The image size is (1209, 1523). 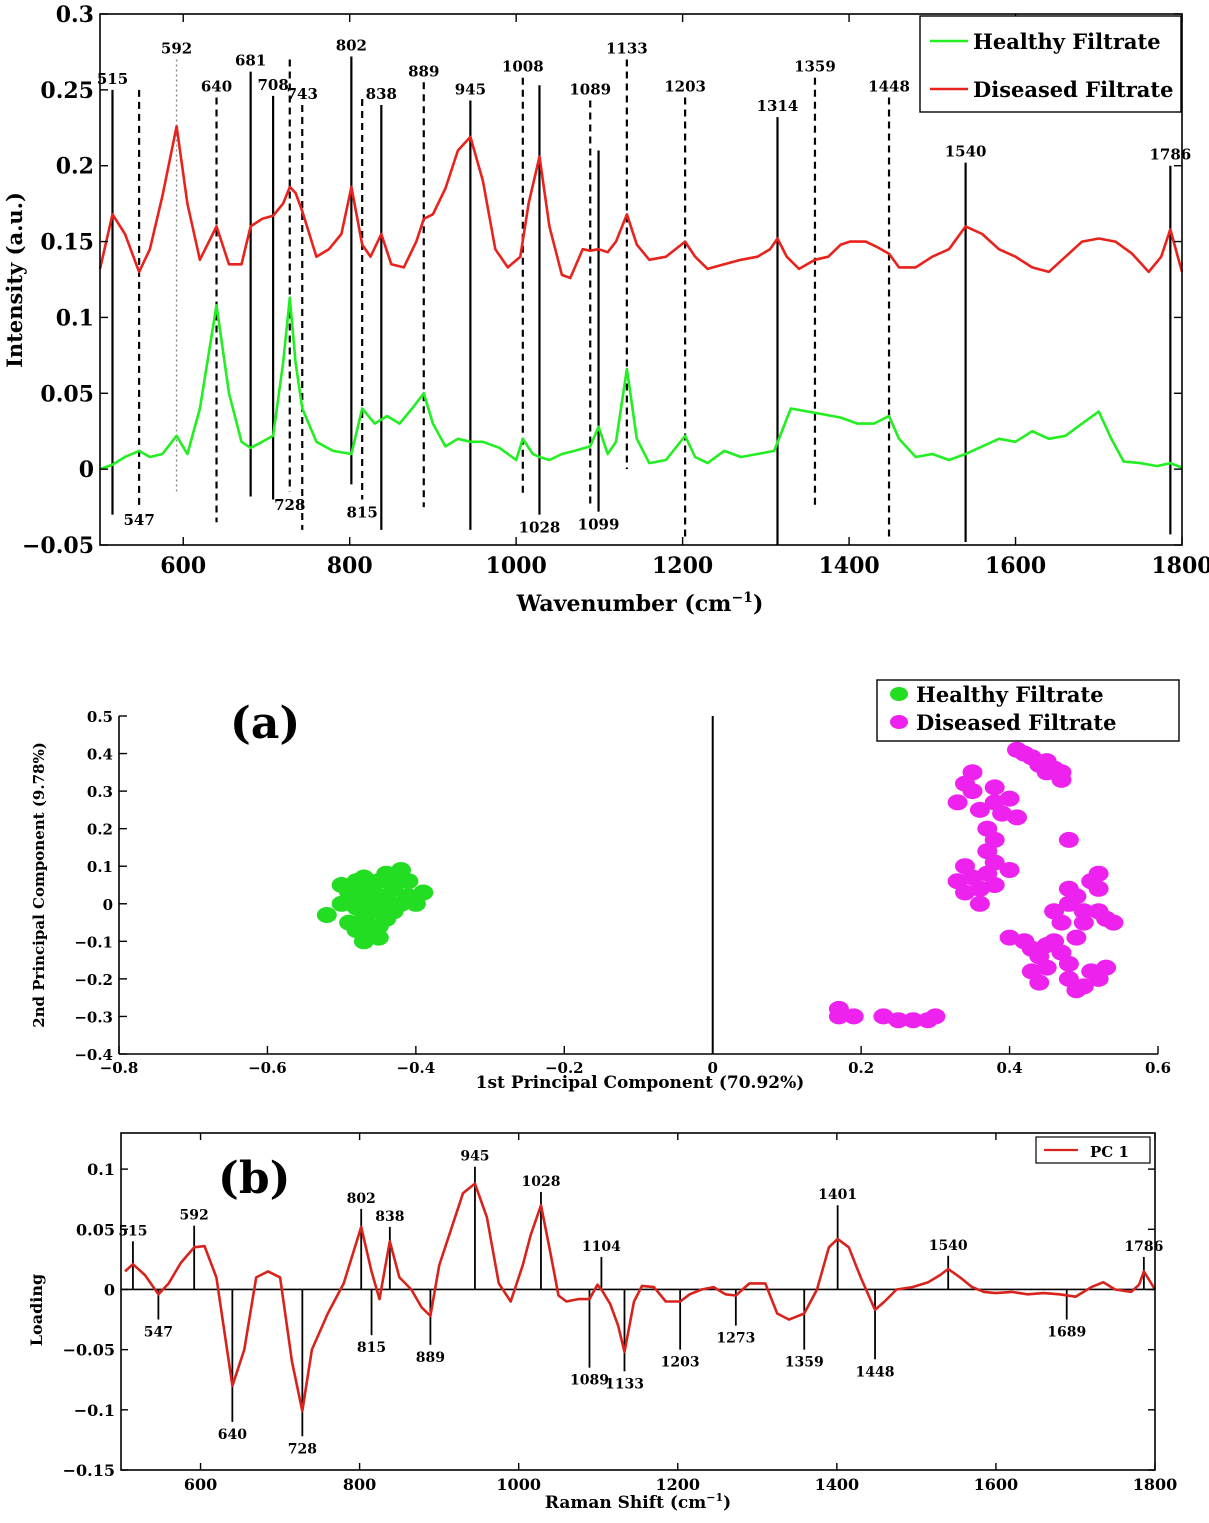 I want to click on pca-y-tick-label: −0.3, so click(x=93, y=1017).